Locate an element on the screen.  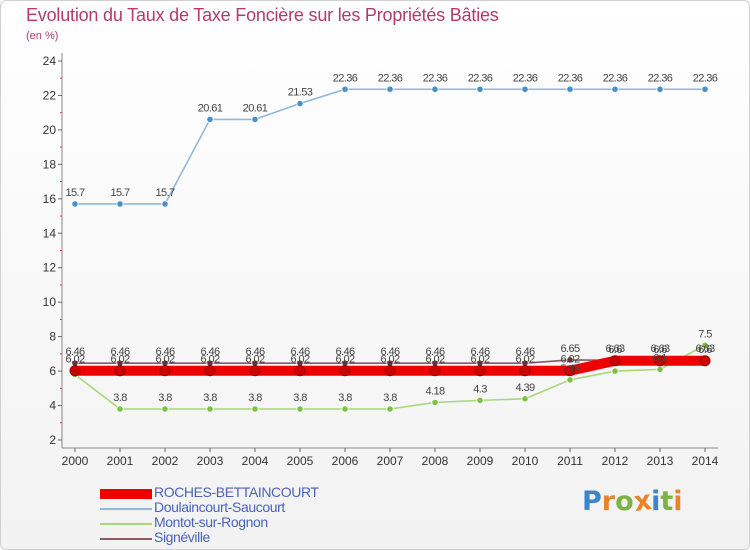
x-tick-label: 2001 is located at coordinates (120, 461).